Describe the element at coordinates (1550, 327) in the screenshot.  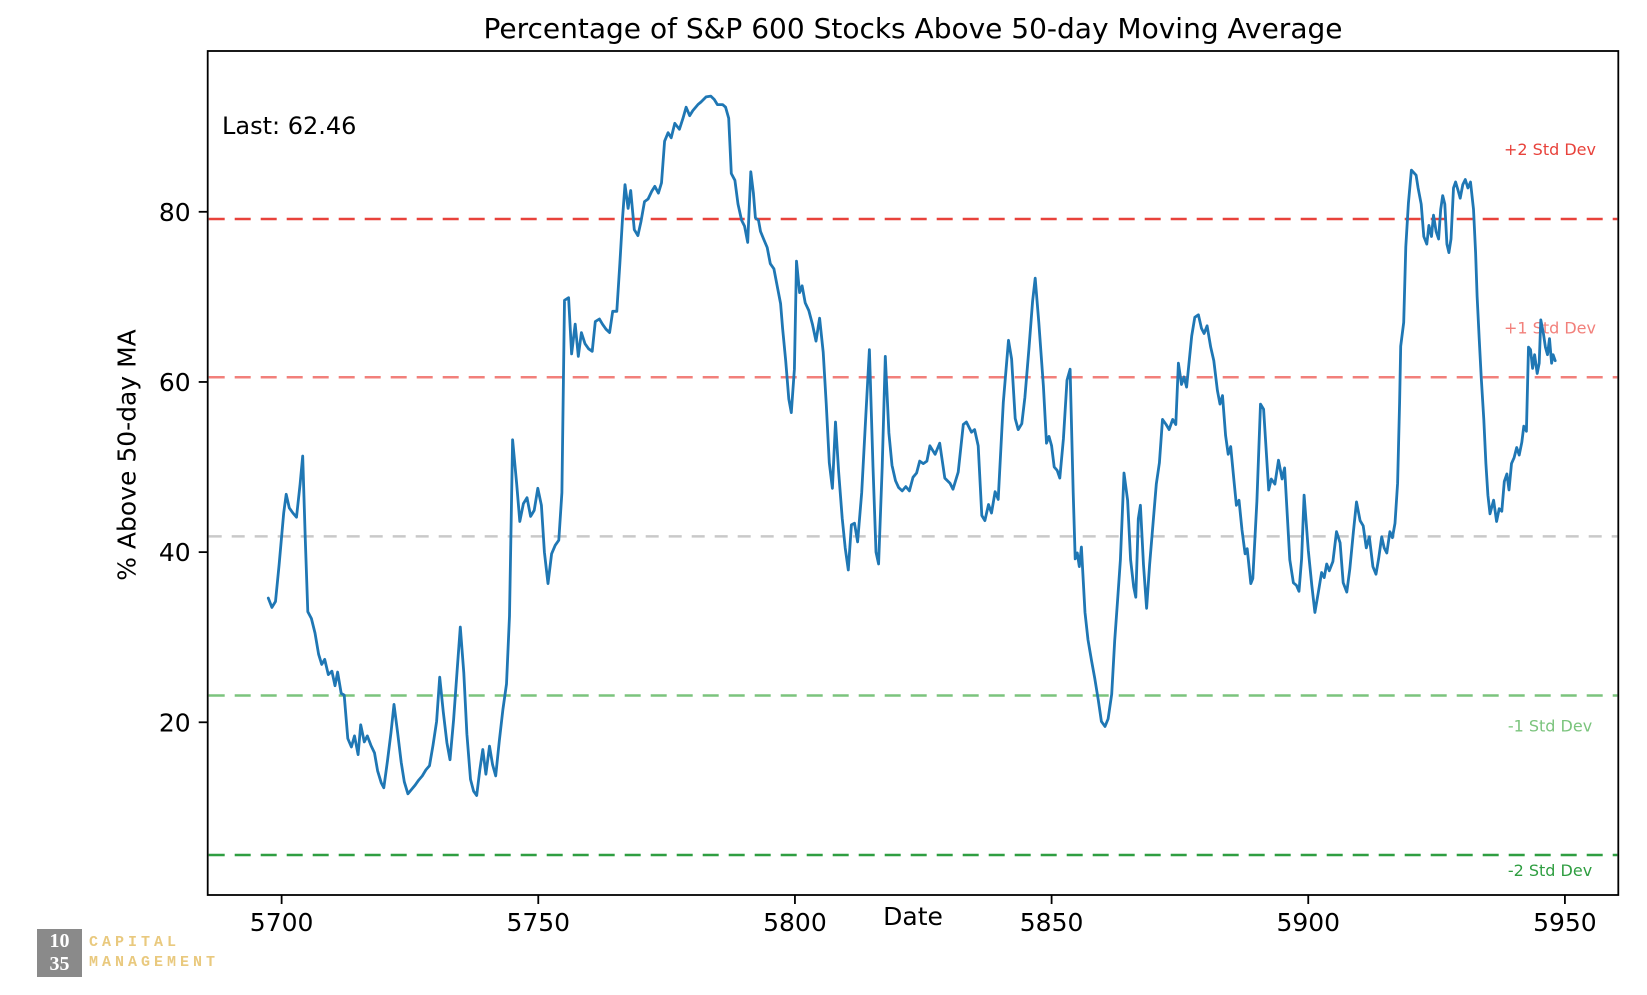
I see `std-dev-label: +1 Std Dev` at that location.